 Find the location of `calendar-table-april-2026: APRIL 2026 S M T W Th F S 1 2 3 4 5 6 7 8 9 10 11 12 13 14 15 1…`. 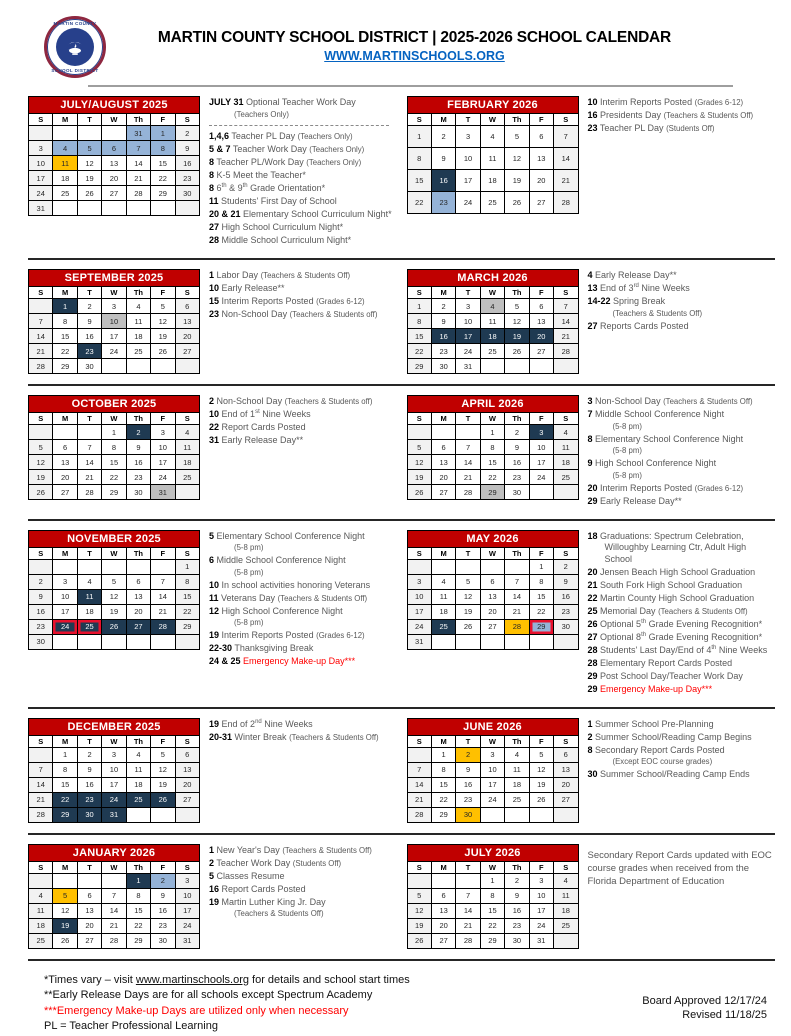

calendar-table-april-2026: APRIL 2026 S M T W Th F S 1 2 3 4 5 6 7 8 9 10 11 12 13 14 15 1… is located at coordinates (492, 447).